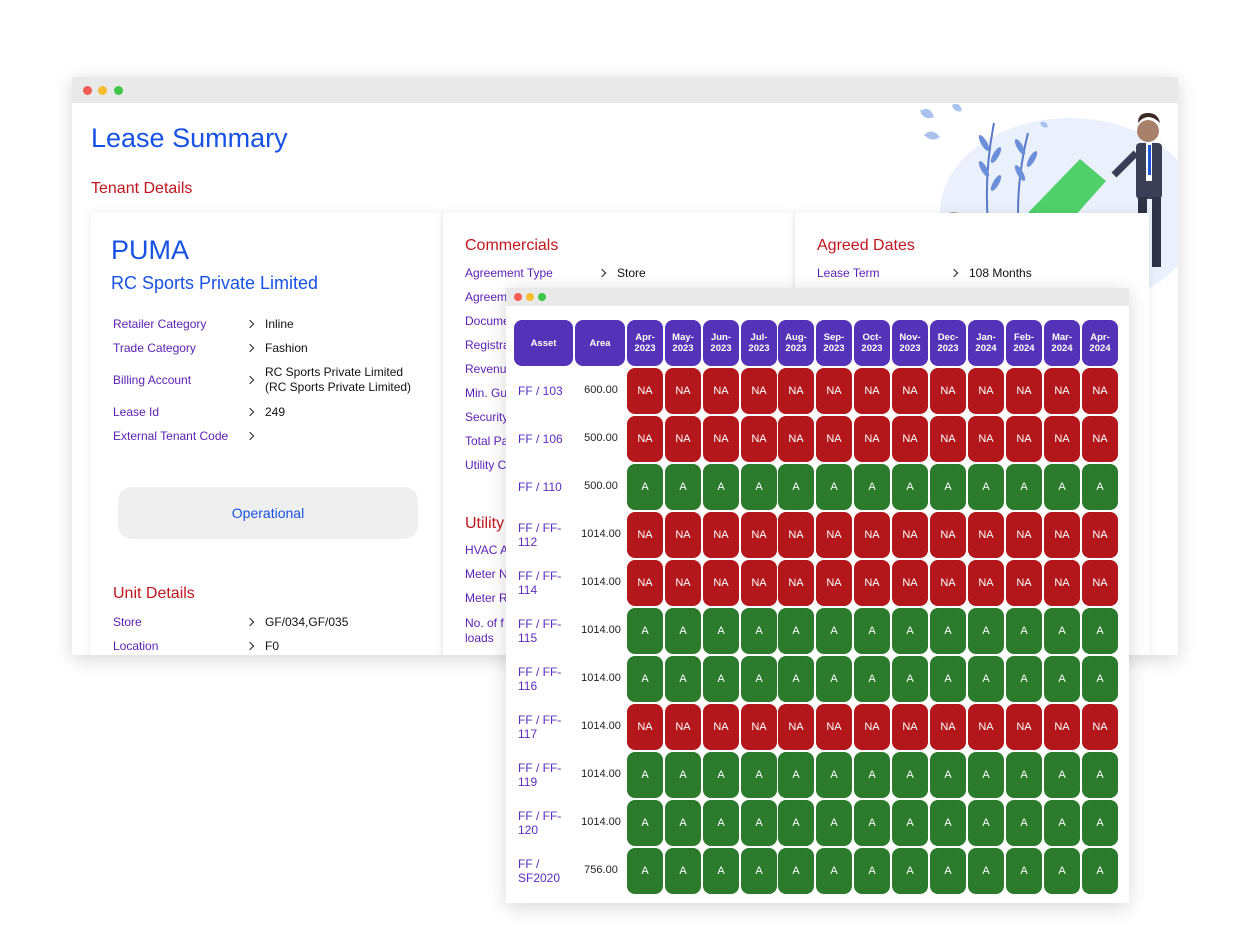 This screenshot has width=1250, height=936. What do you see at coordinates (540, 583) in the screenshot?
I see `asset-label: FF / FF- 114` at bounding box center [540, 583].